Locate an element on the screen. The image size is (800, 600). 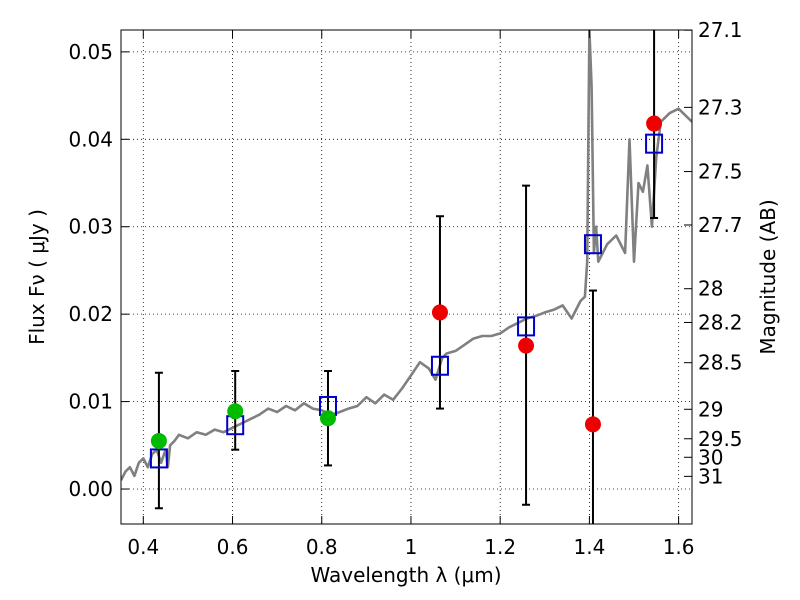
mag-tick-label: 27.3 is located at coordinates (720, 107).